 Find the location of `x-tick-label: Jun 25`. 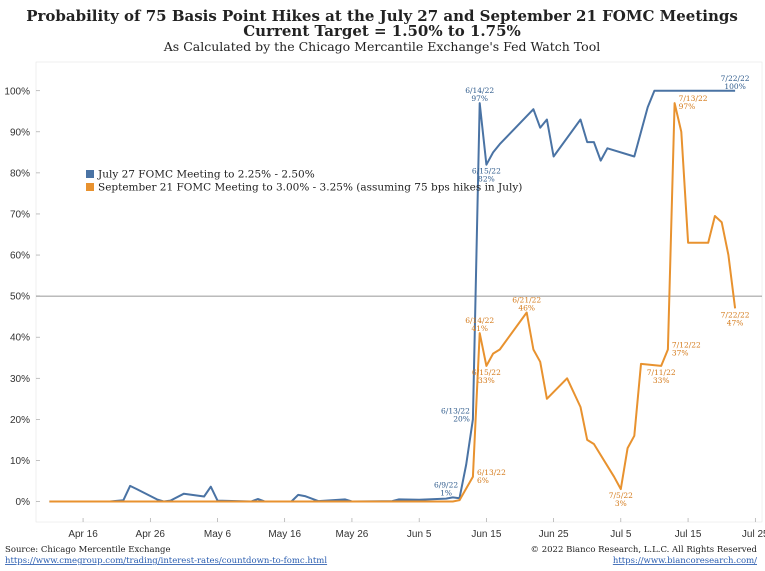

x-tick-label: Jun 25 is located at coordinates (554, 534).